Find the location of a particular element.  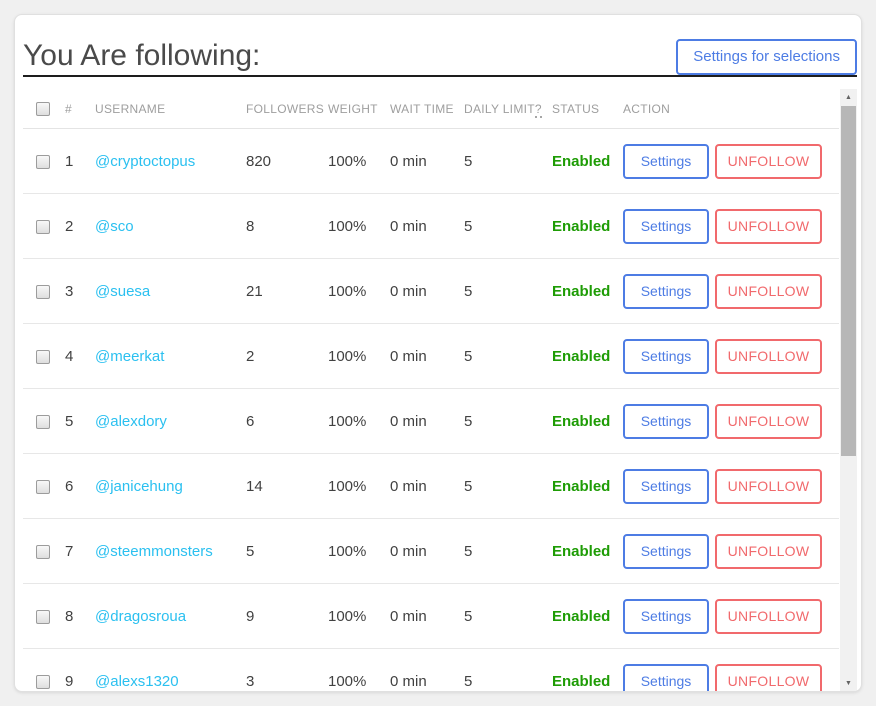

row-index: 5 is located at coordinates (69, 421).